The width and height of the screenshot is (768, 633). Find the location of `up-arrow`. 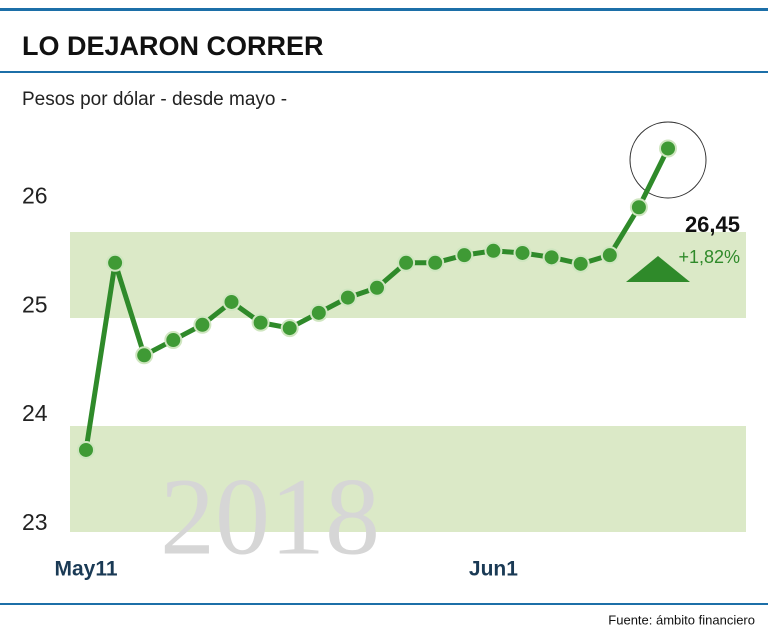

up-arrow is located at coordinates (658, 269).